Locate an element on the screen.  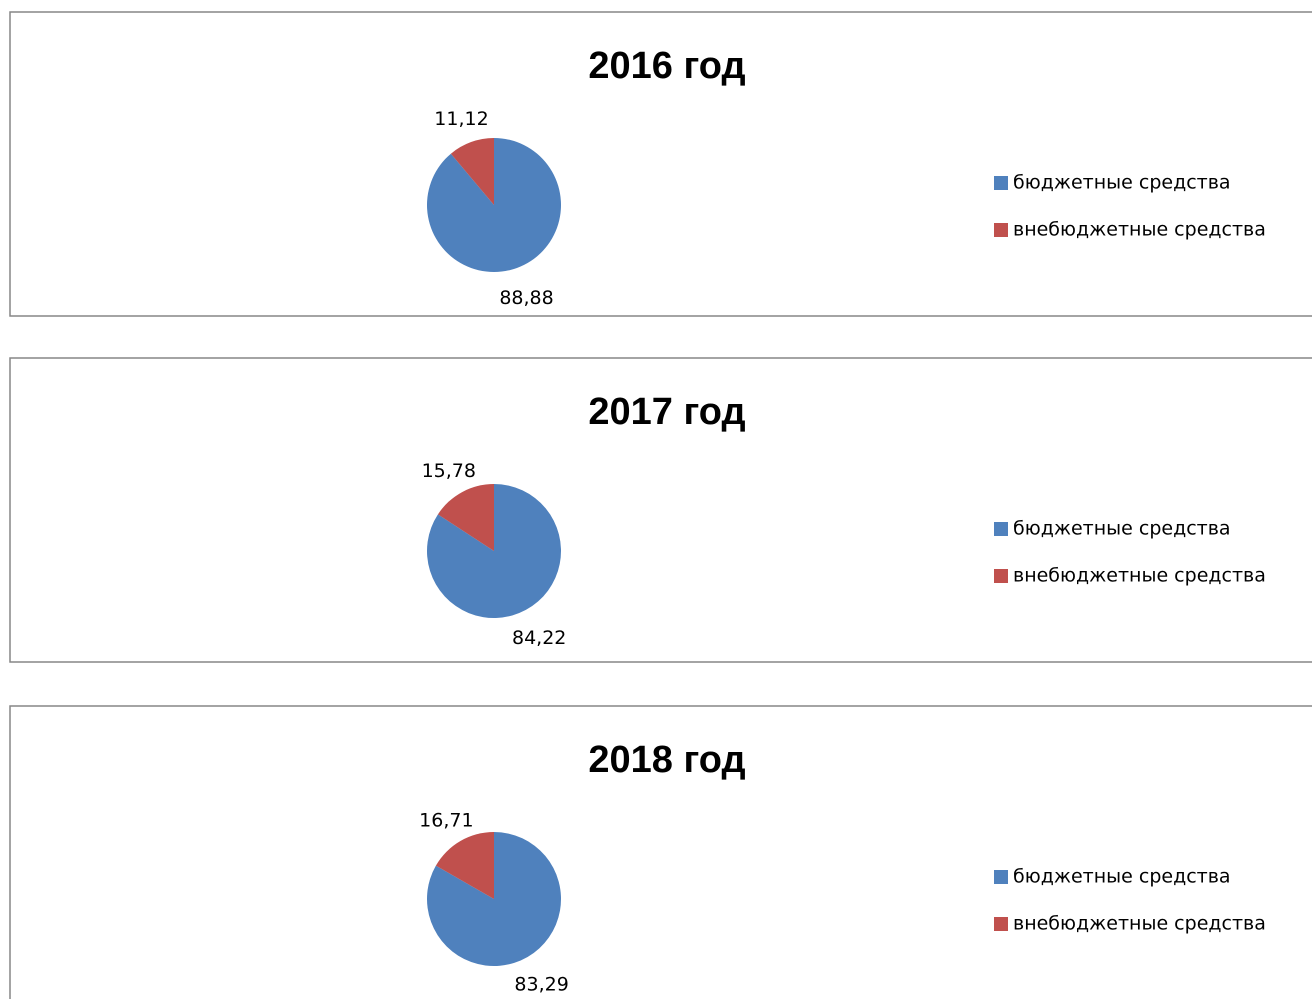
data-label: 16,71 is located at coordinates (446, 820).